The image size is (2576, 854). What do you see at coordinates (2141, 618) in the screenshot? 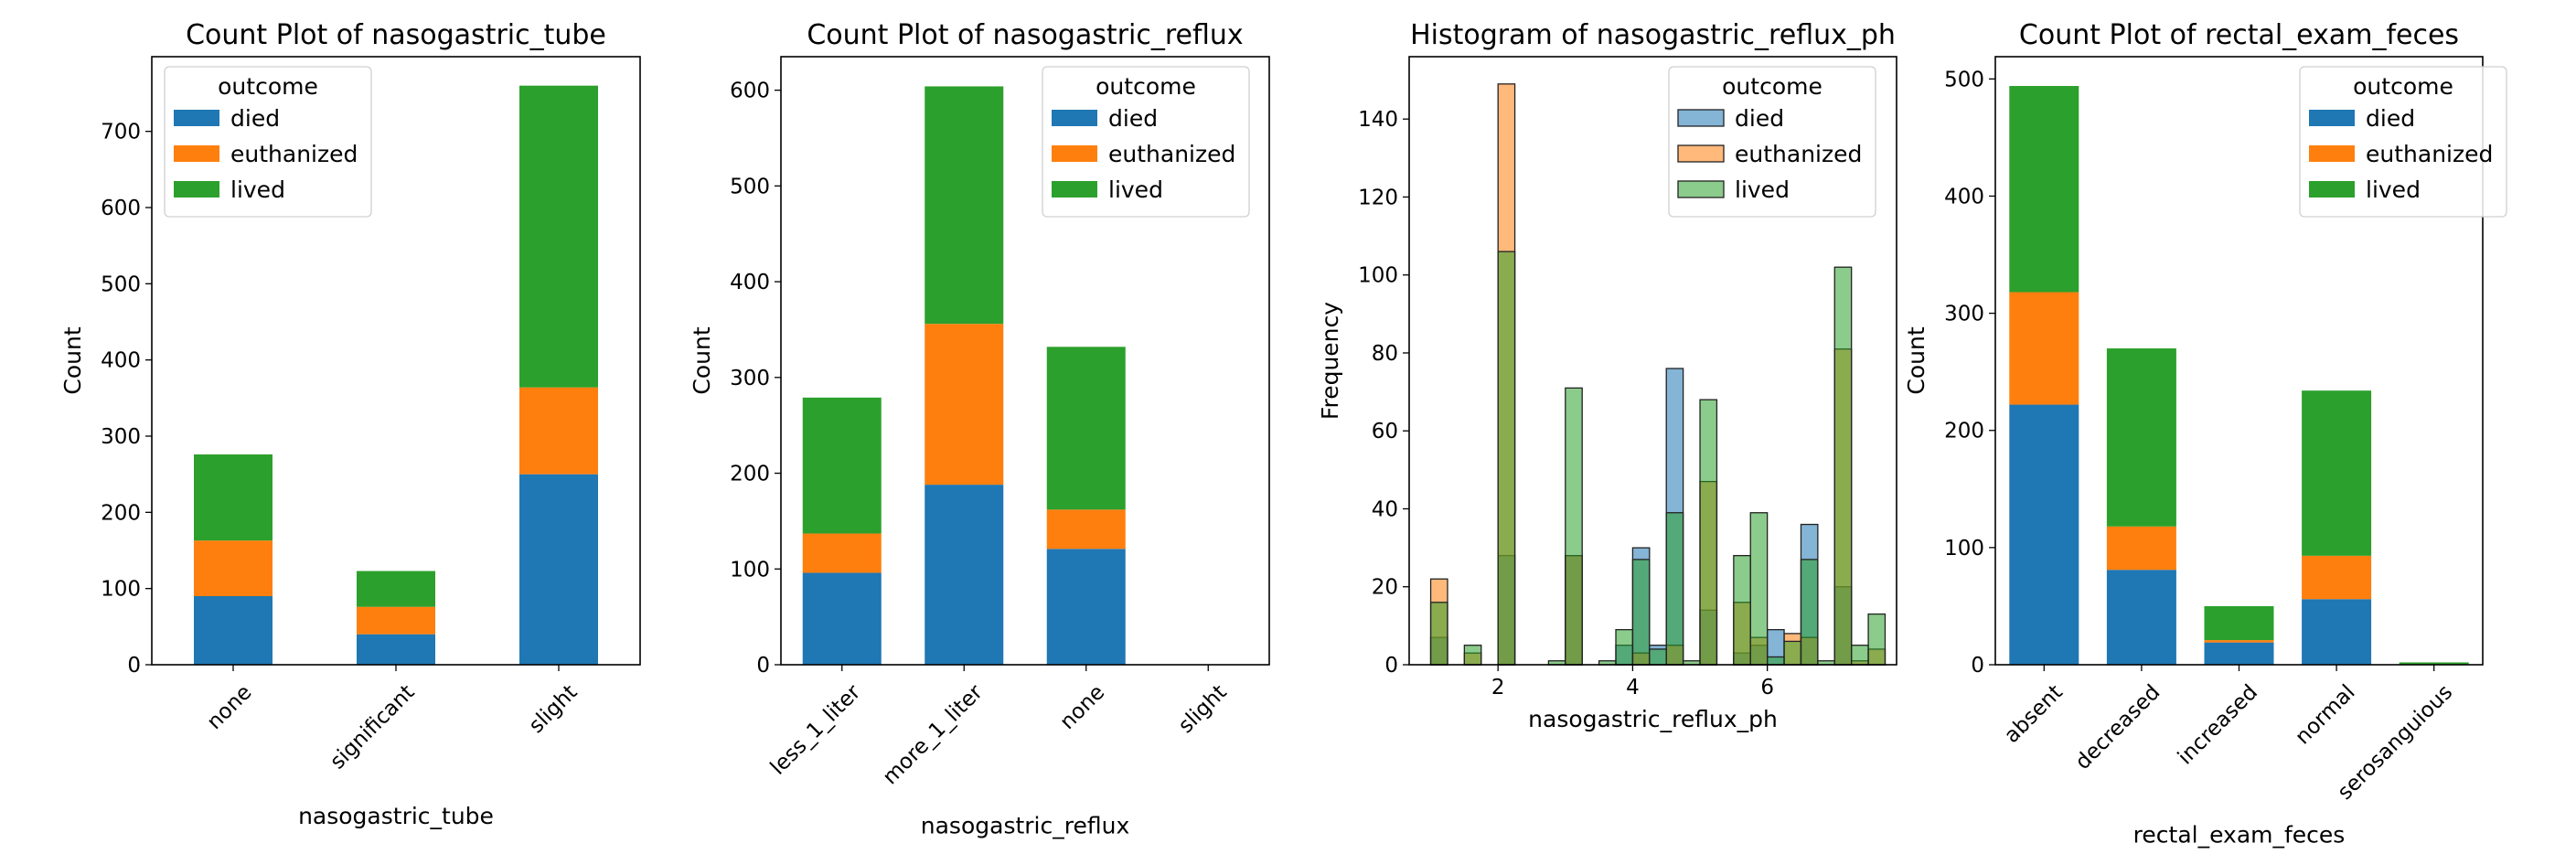
I see `bar-decreased-died` at bounding box center [2141, 618].